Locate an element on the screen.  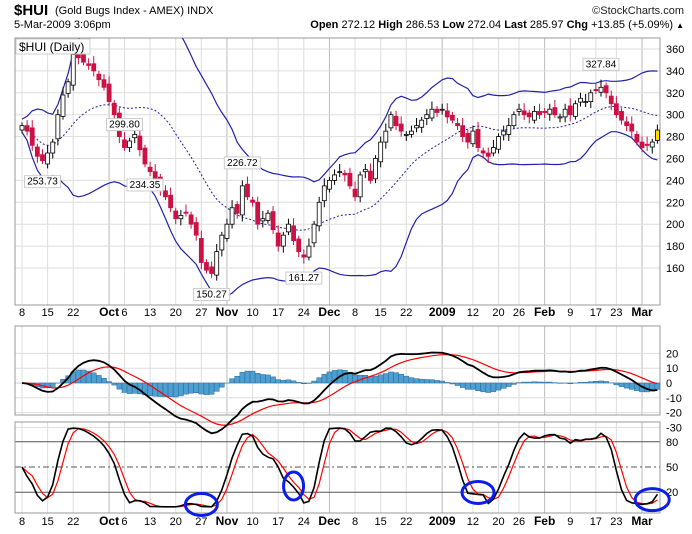
x-tick-label: 6 is located at coordinates (124, 522).